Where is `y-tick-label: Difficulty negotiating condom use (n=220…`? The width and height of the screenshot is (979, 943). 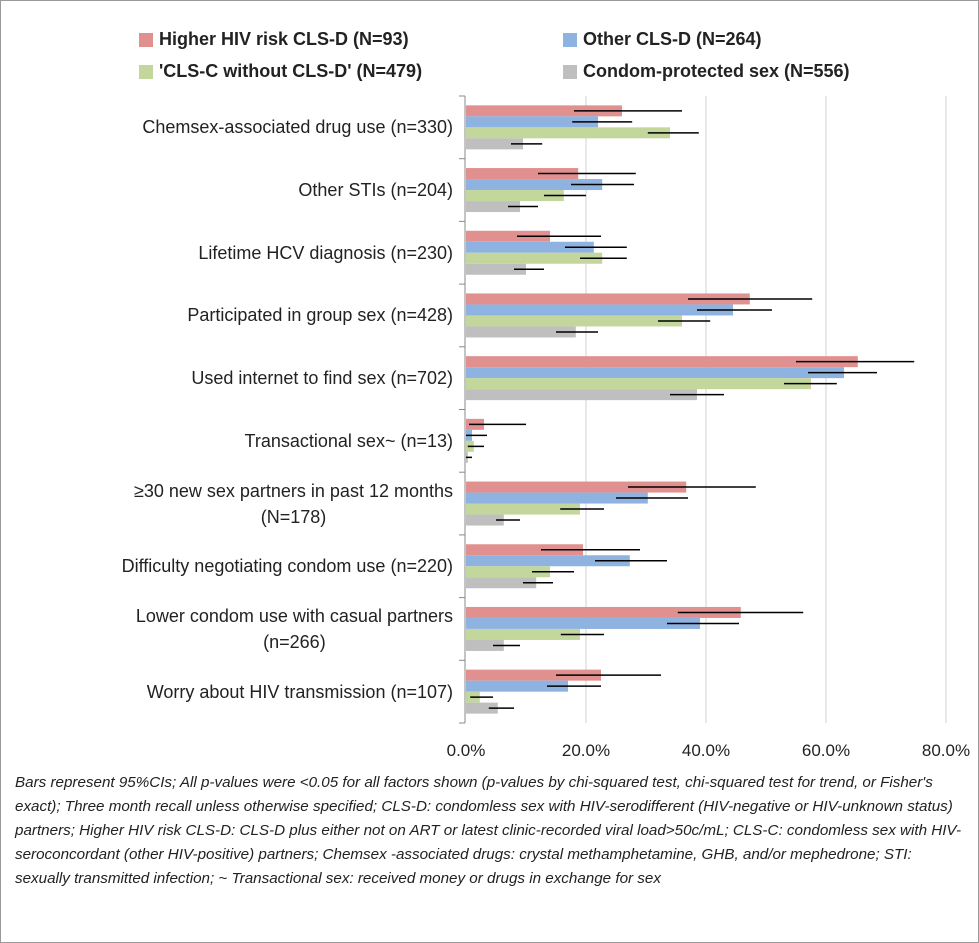 y-tick-label: Difficulty negotiating condom use (n=220… is located at coordinates (287, 566).